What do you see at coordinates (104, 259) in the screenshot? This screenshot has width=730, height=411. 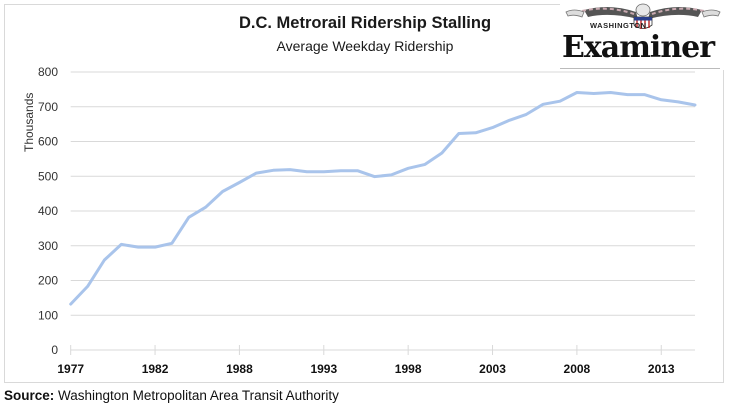 I see `data-point-1979` at bounding box center [104, 259].